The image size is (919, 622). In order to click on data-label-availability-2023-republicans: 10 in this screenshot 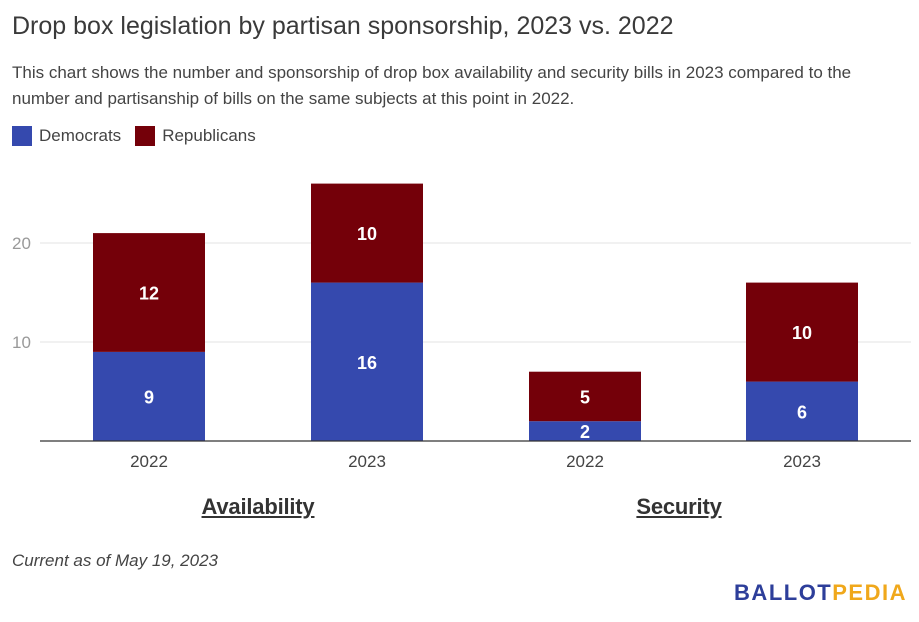, I will do `click(367, 234)`.